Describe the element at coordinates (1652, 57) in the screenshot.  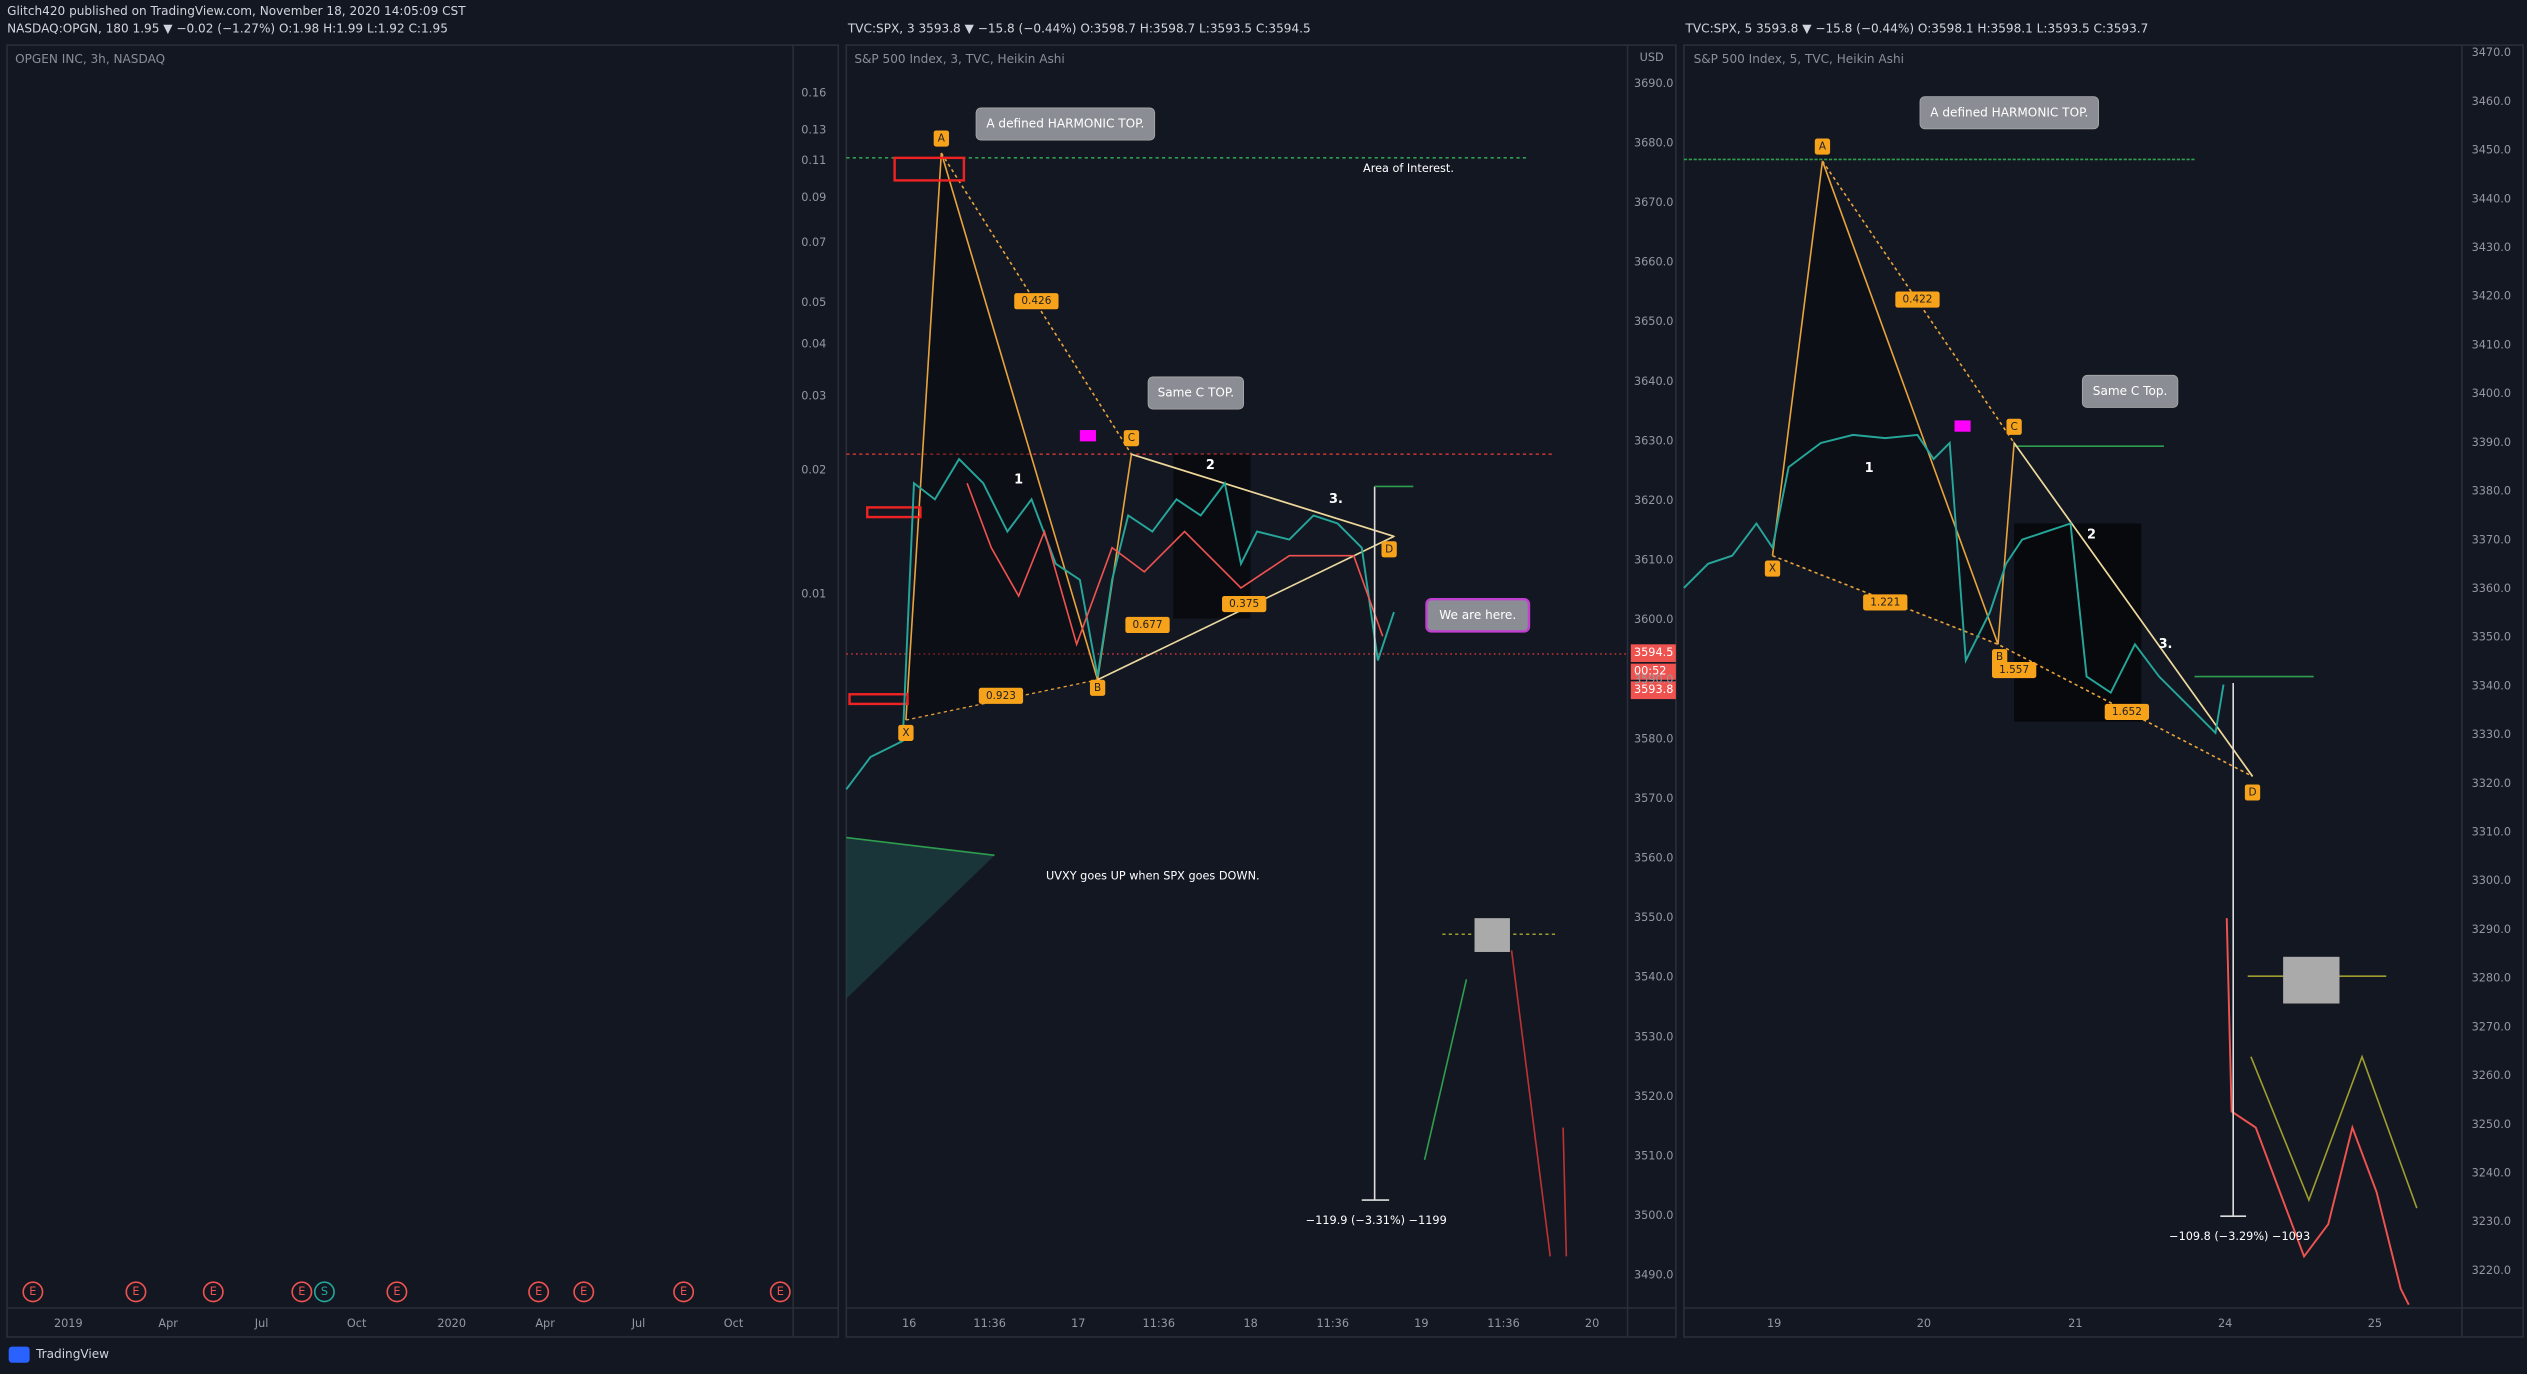
I see `currency: USD` at that location.